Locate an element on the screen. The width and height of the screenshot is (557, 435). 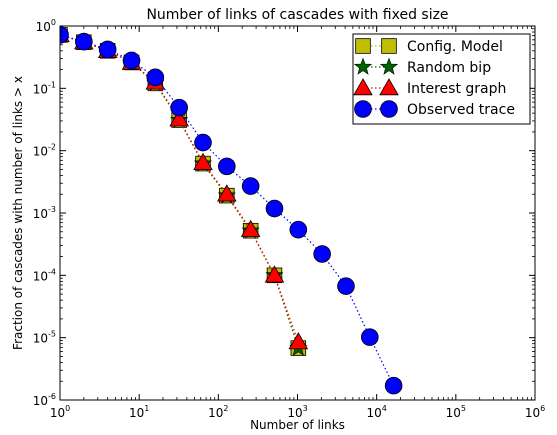
x-tick-label: 10⁵ is located at coordinates (456, 412).